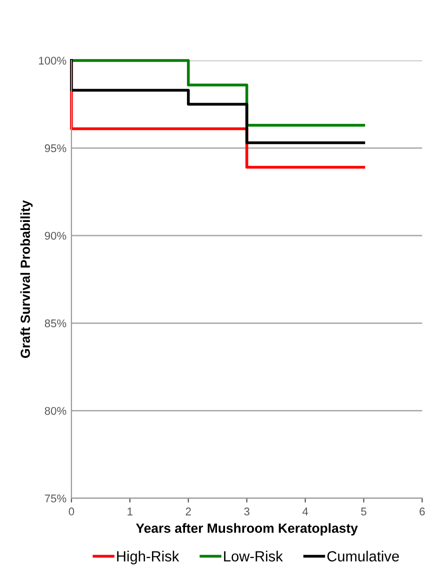  I want to click on legend-label: Cumulative, so click(363, 556).